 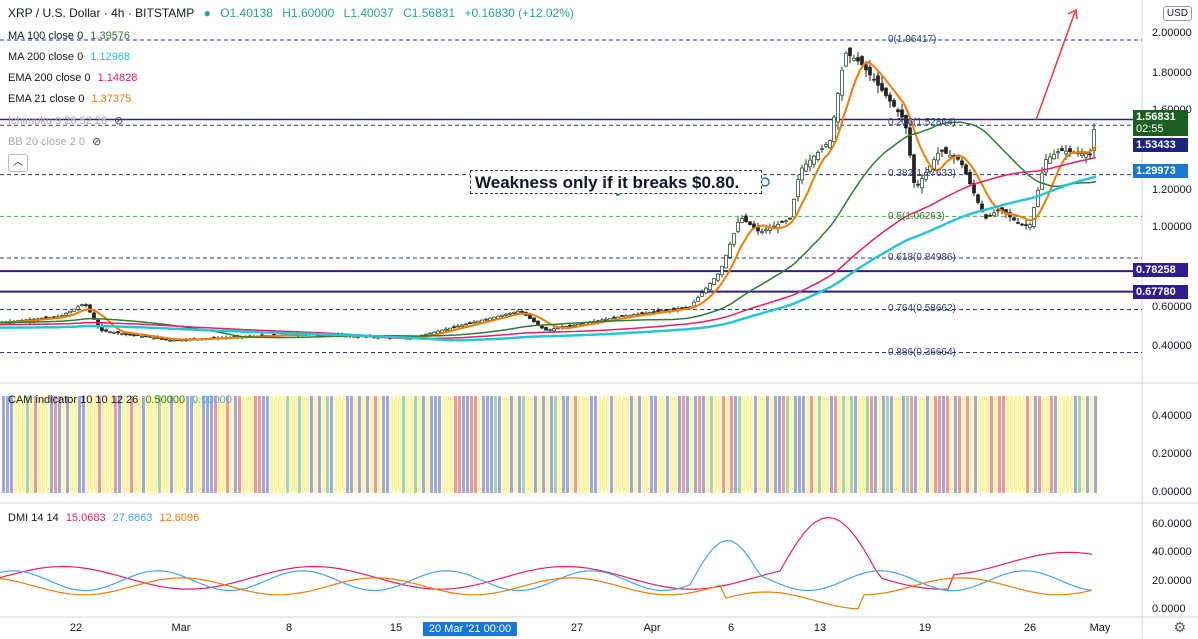 I want to click on legend-ma100: MA 100 close 0 1.39576, so click(x=69, y=36).